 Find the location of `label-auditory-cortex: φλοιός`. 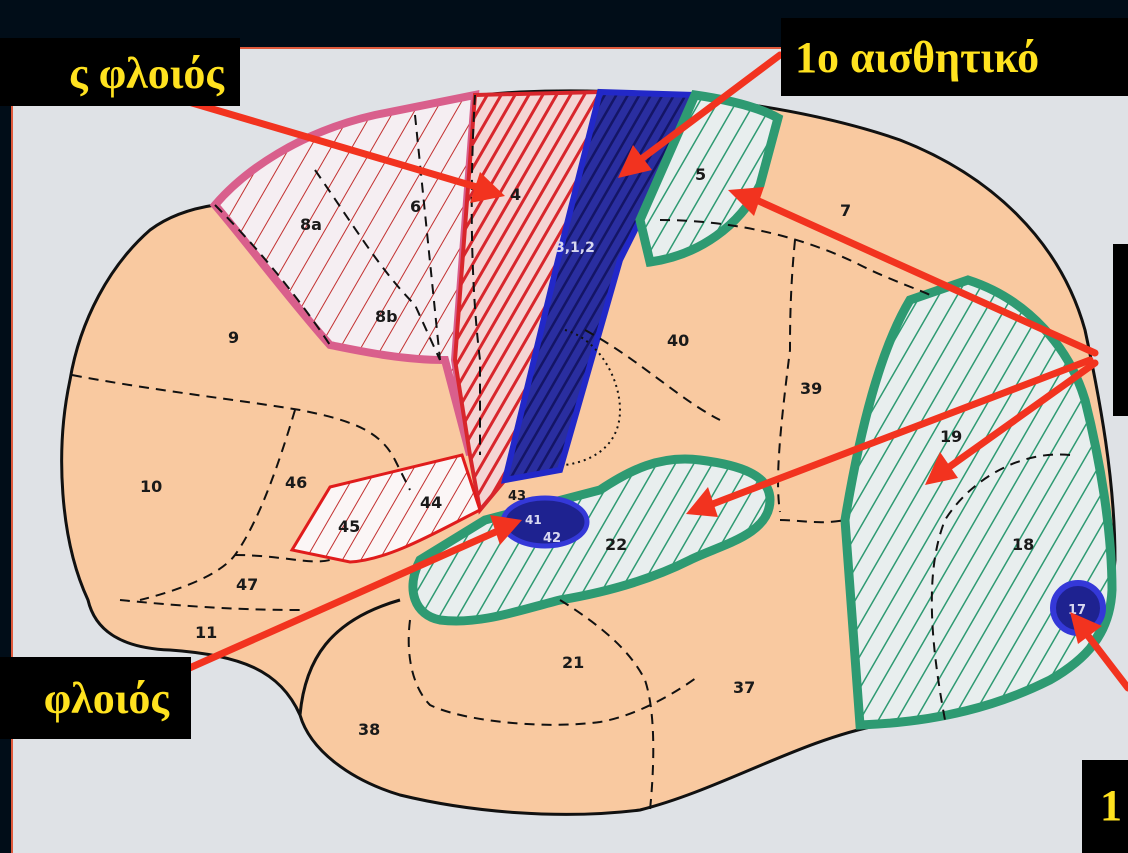

label-auditory-cortex: φλοιός is located at coordinates (95, 698).